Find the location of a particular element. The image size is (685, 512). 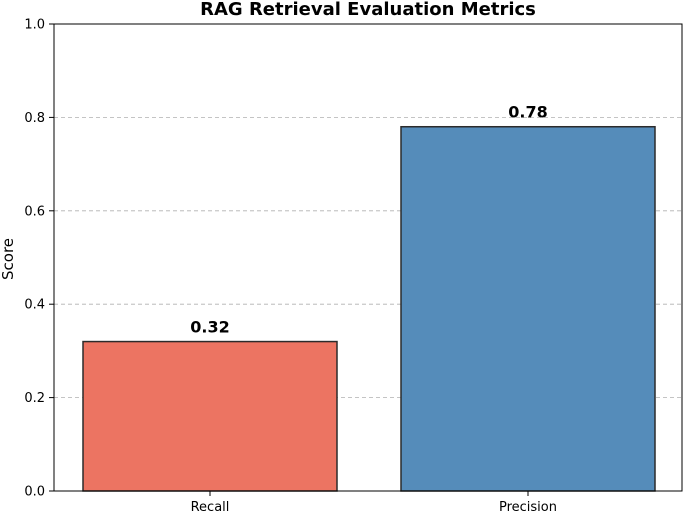

y-tick-label: 1.0 is located at coordinates (34, 25).